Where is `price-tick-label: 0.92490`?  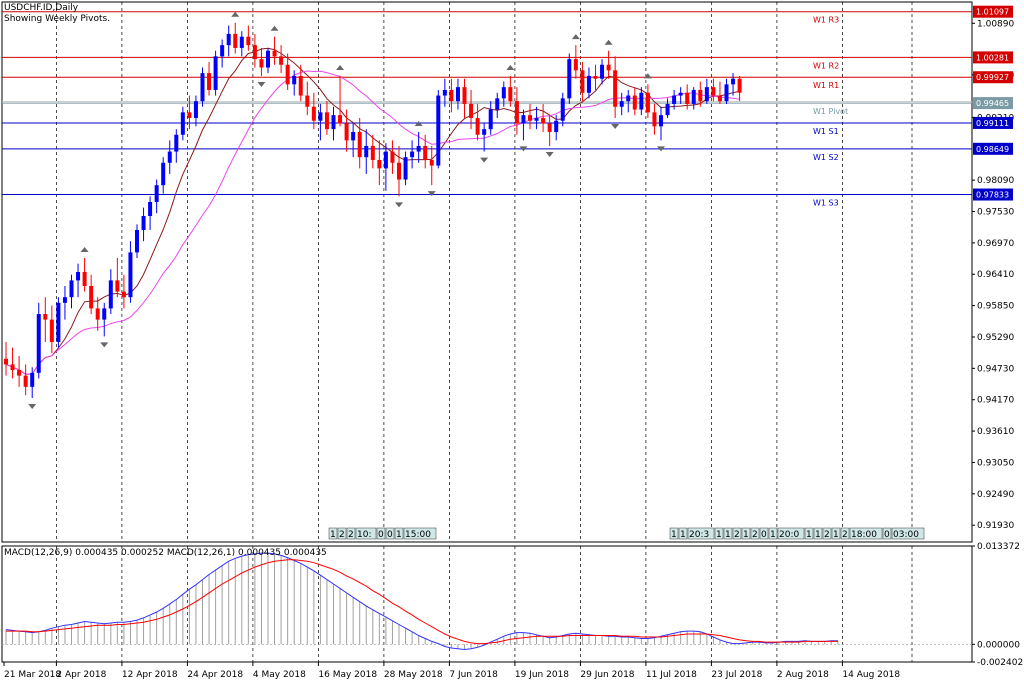
price-tick-label: 0.92490 is located at coordinates (995, 495).